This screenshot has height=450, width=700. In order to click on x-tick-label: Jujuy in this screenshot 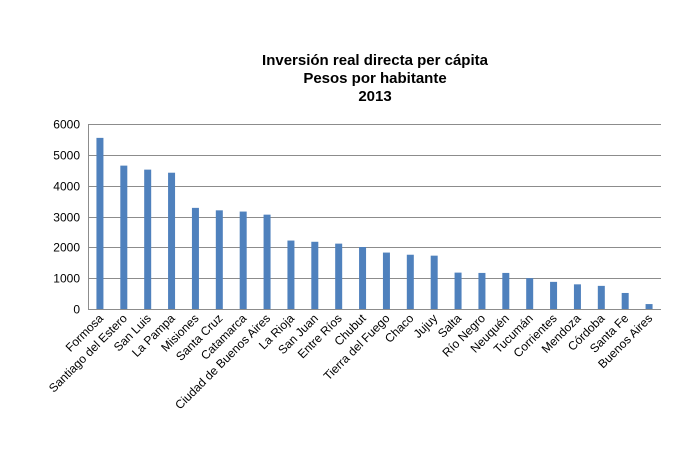, I will do `click(426, 326)`.